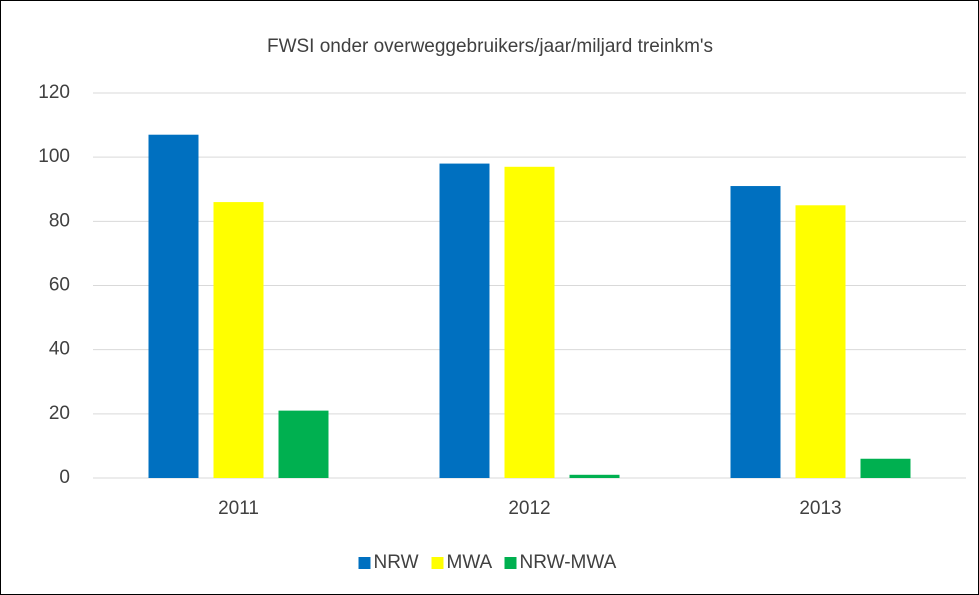  Describe the element at coordinates (568, 562) in the screenshot. I see `legend-label: NRW-MWA` at that location.